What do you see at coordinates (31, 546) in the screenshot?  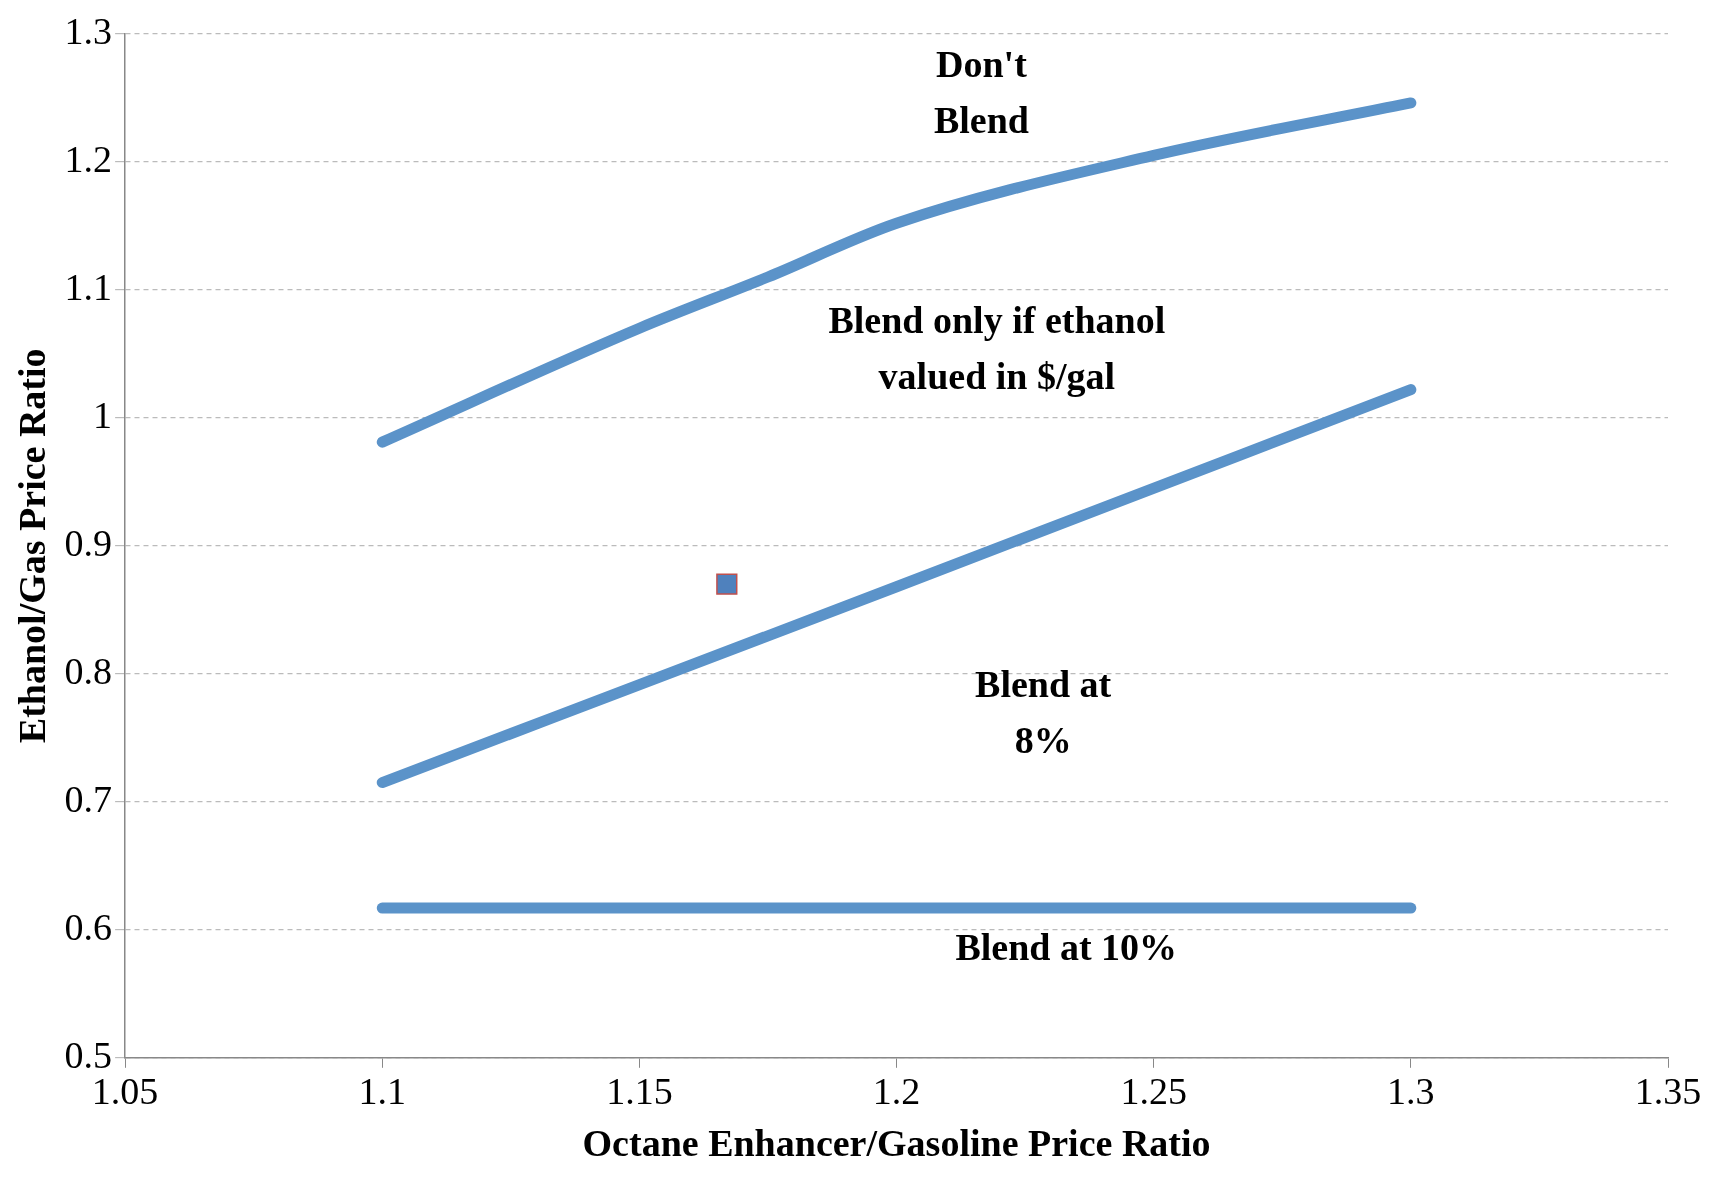 I see `y-axis-title: Ethanol/Gas Price Ratio` at bounding box center [31, 546].